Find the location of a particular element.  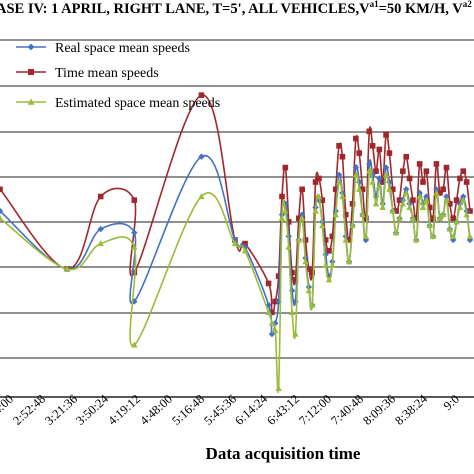

legend-item-estimated: Estimated space mean speeds is located at coordinates (118, 103).